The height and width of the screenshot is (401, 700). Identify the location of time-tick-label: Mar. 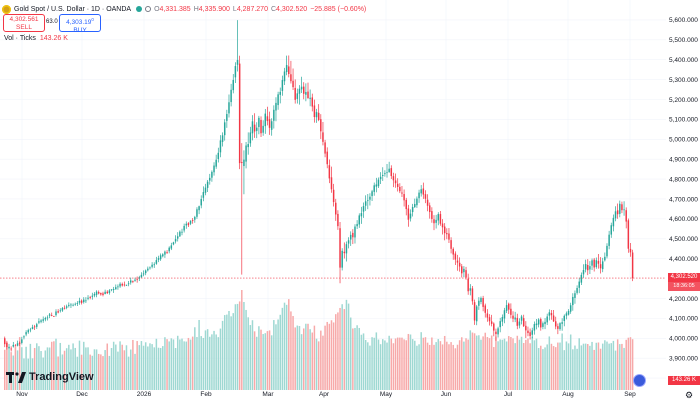
(268, 394).